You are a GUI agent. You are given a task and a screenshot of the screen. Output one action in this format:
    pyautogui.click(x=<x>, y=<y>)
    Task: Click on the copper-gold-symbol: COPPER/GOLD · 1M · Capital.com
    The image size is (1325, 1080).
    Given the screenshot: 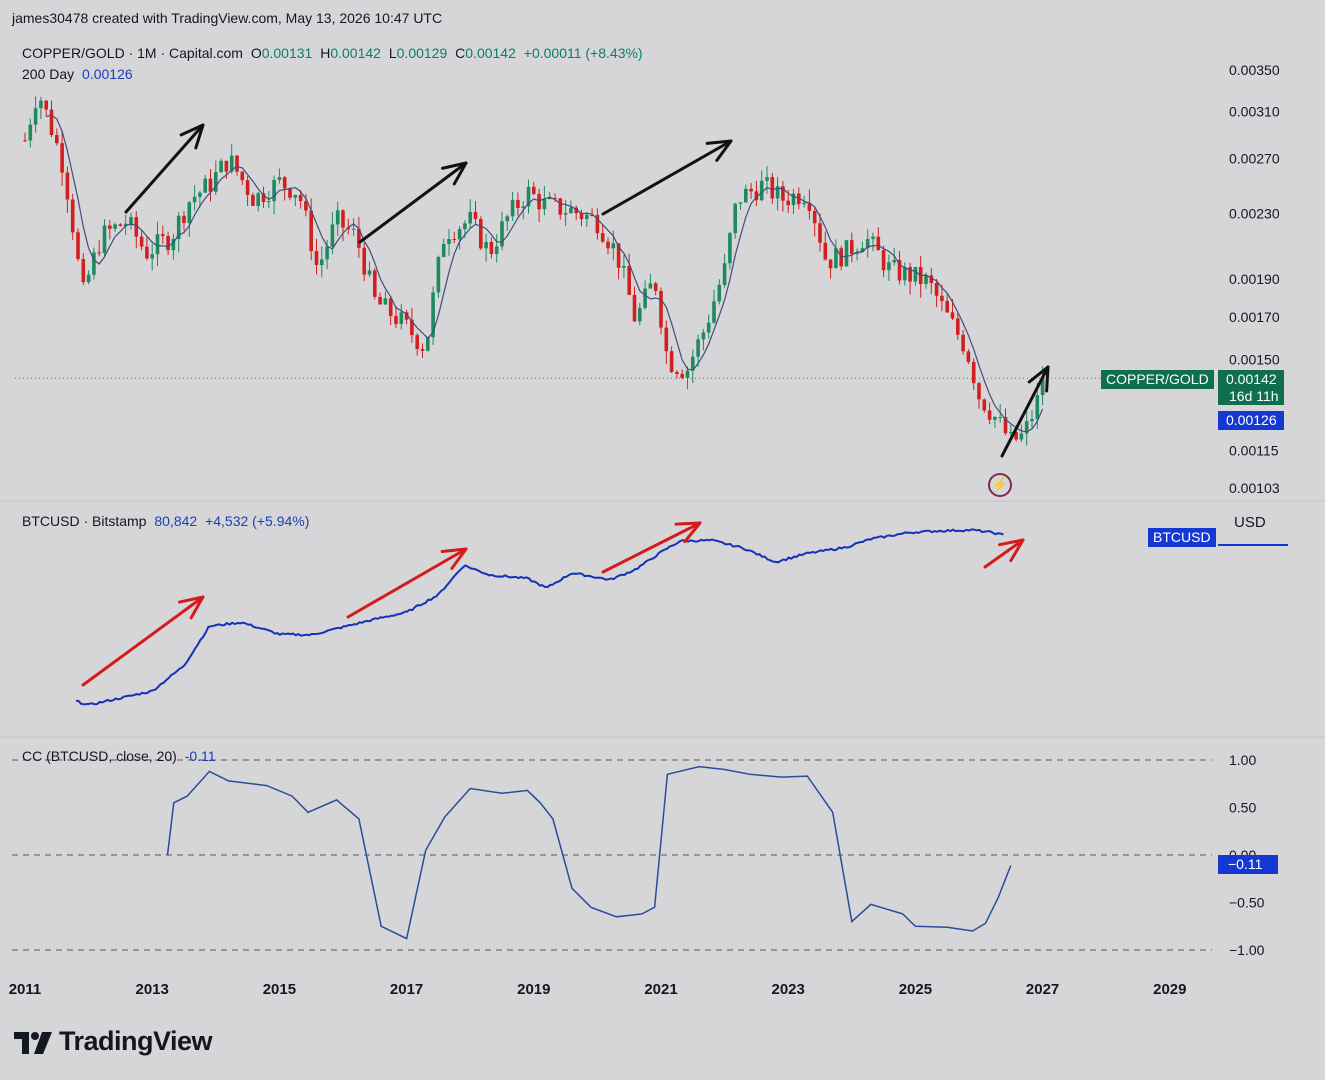 What is the action you would take?
    pyautogui.click(x=132, y=53)
    